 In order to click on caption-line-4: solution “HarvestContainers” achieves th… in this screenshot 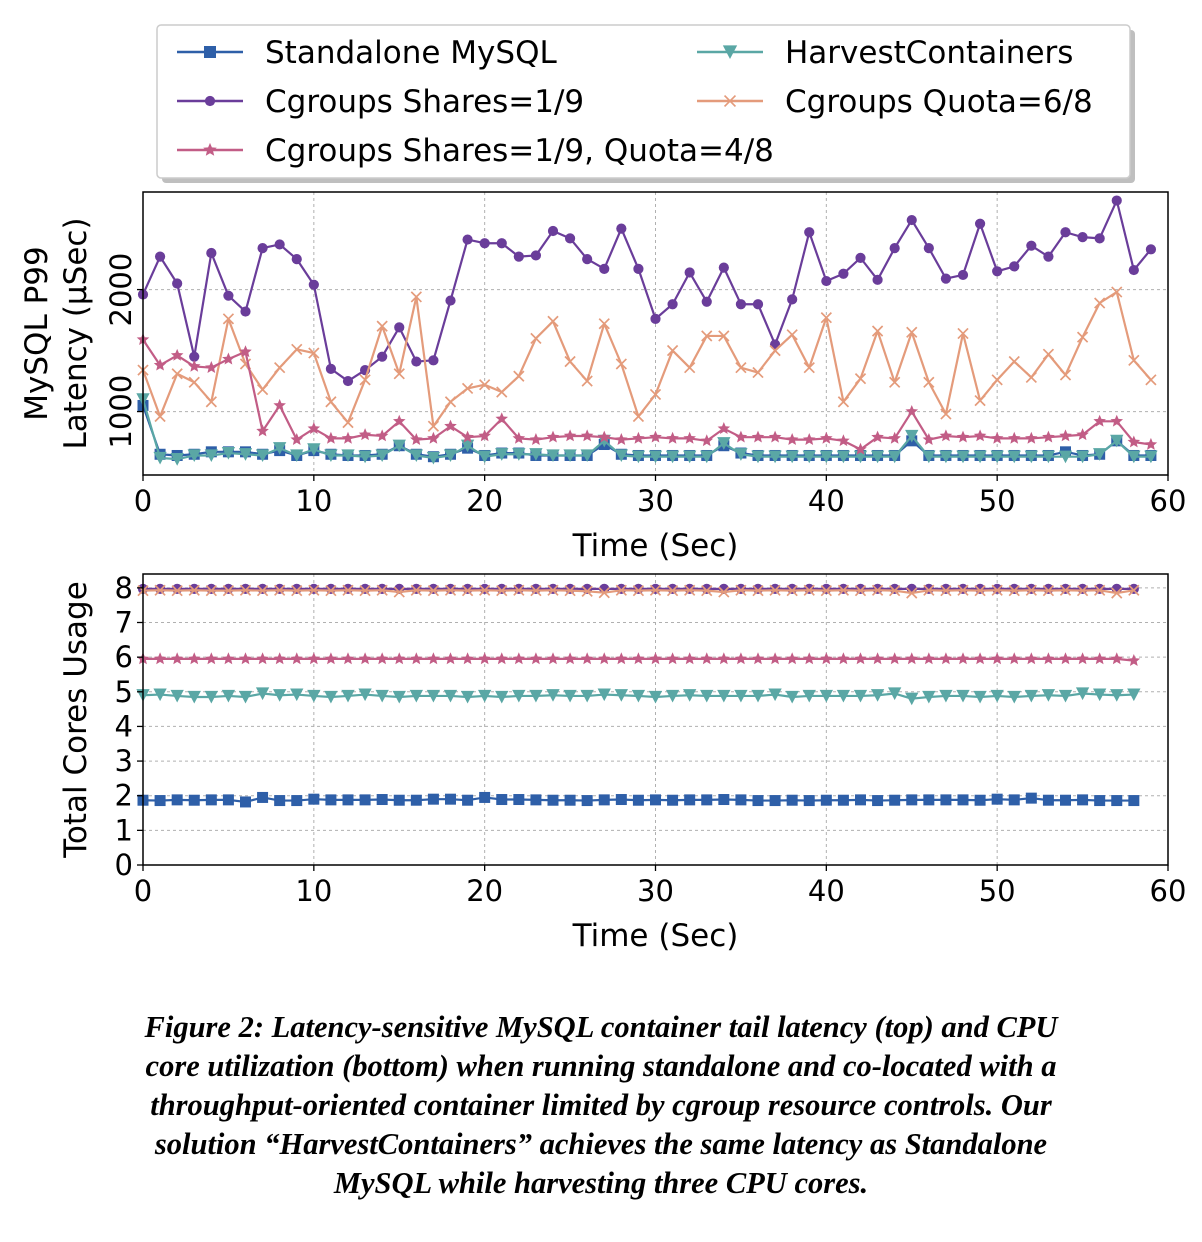, I will do `click(601, 1144)`.